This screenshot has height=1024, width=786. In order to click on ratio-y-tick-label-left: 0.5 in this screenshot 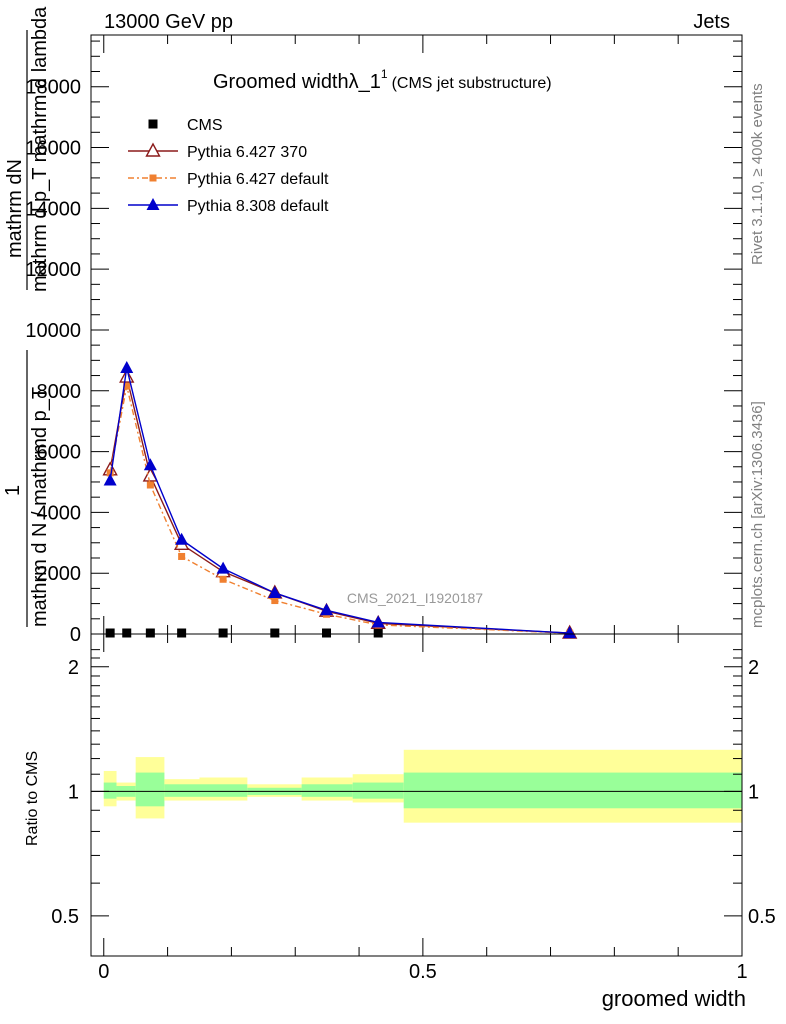, I will do `click(65, 917)`.